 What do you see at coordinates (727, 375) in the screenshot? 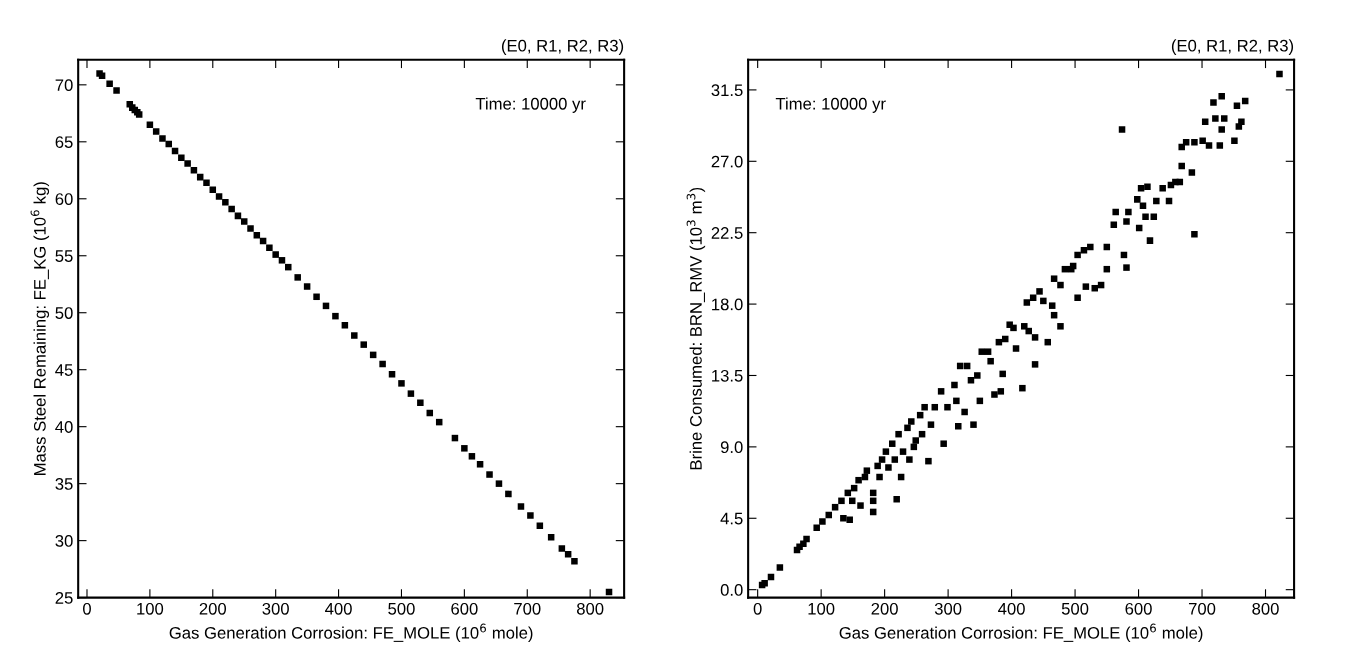
I see `y-tick-label: 13.5` at bounding box center [727, 375].